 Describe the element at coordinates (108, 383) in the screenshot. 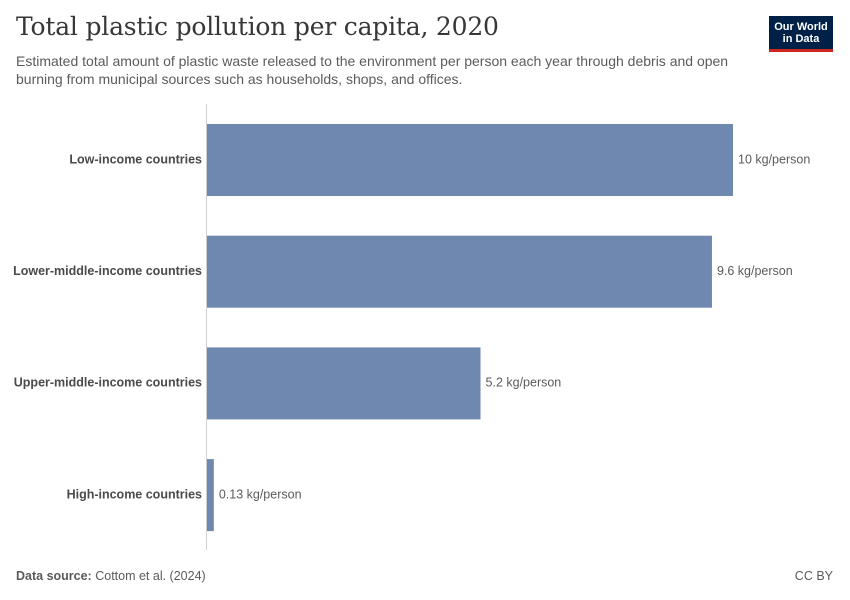

I see `category-label: Upper-middle-income countries` at that location.